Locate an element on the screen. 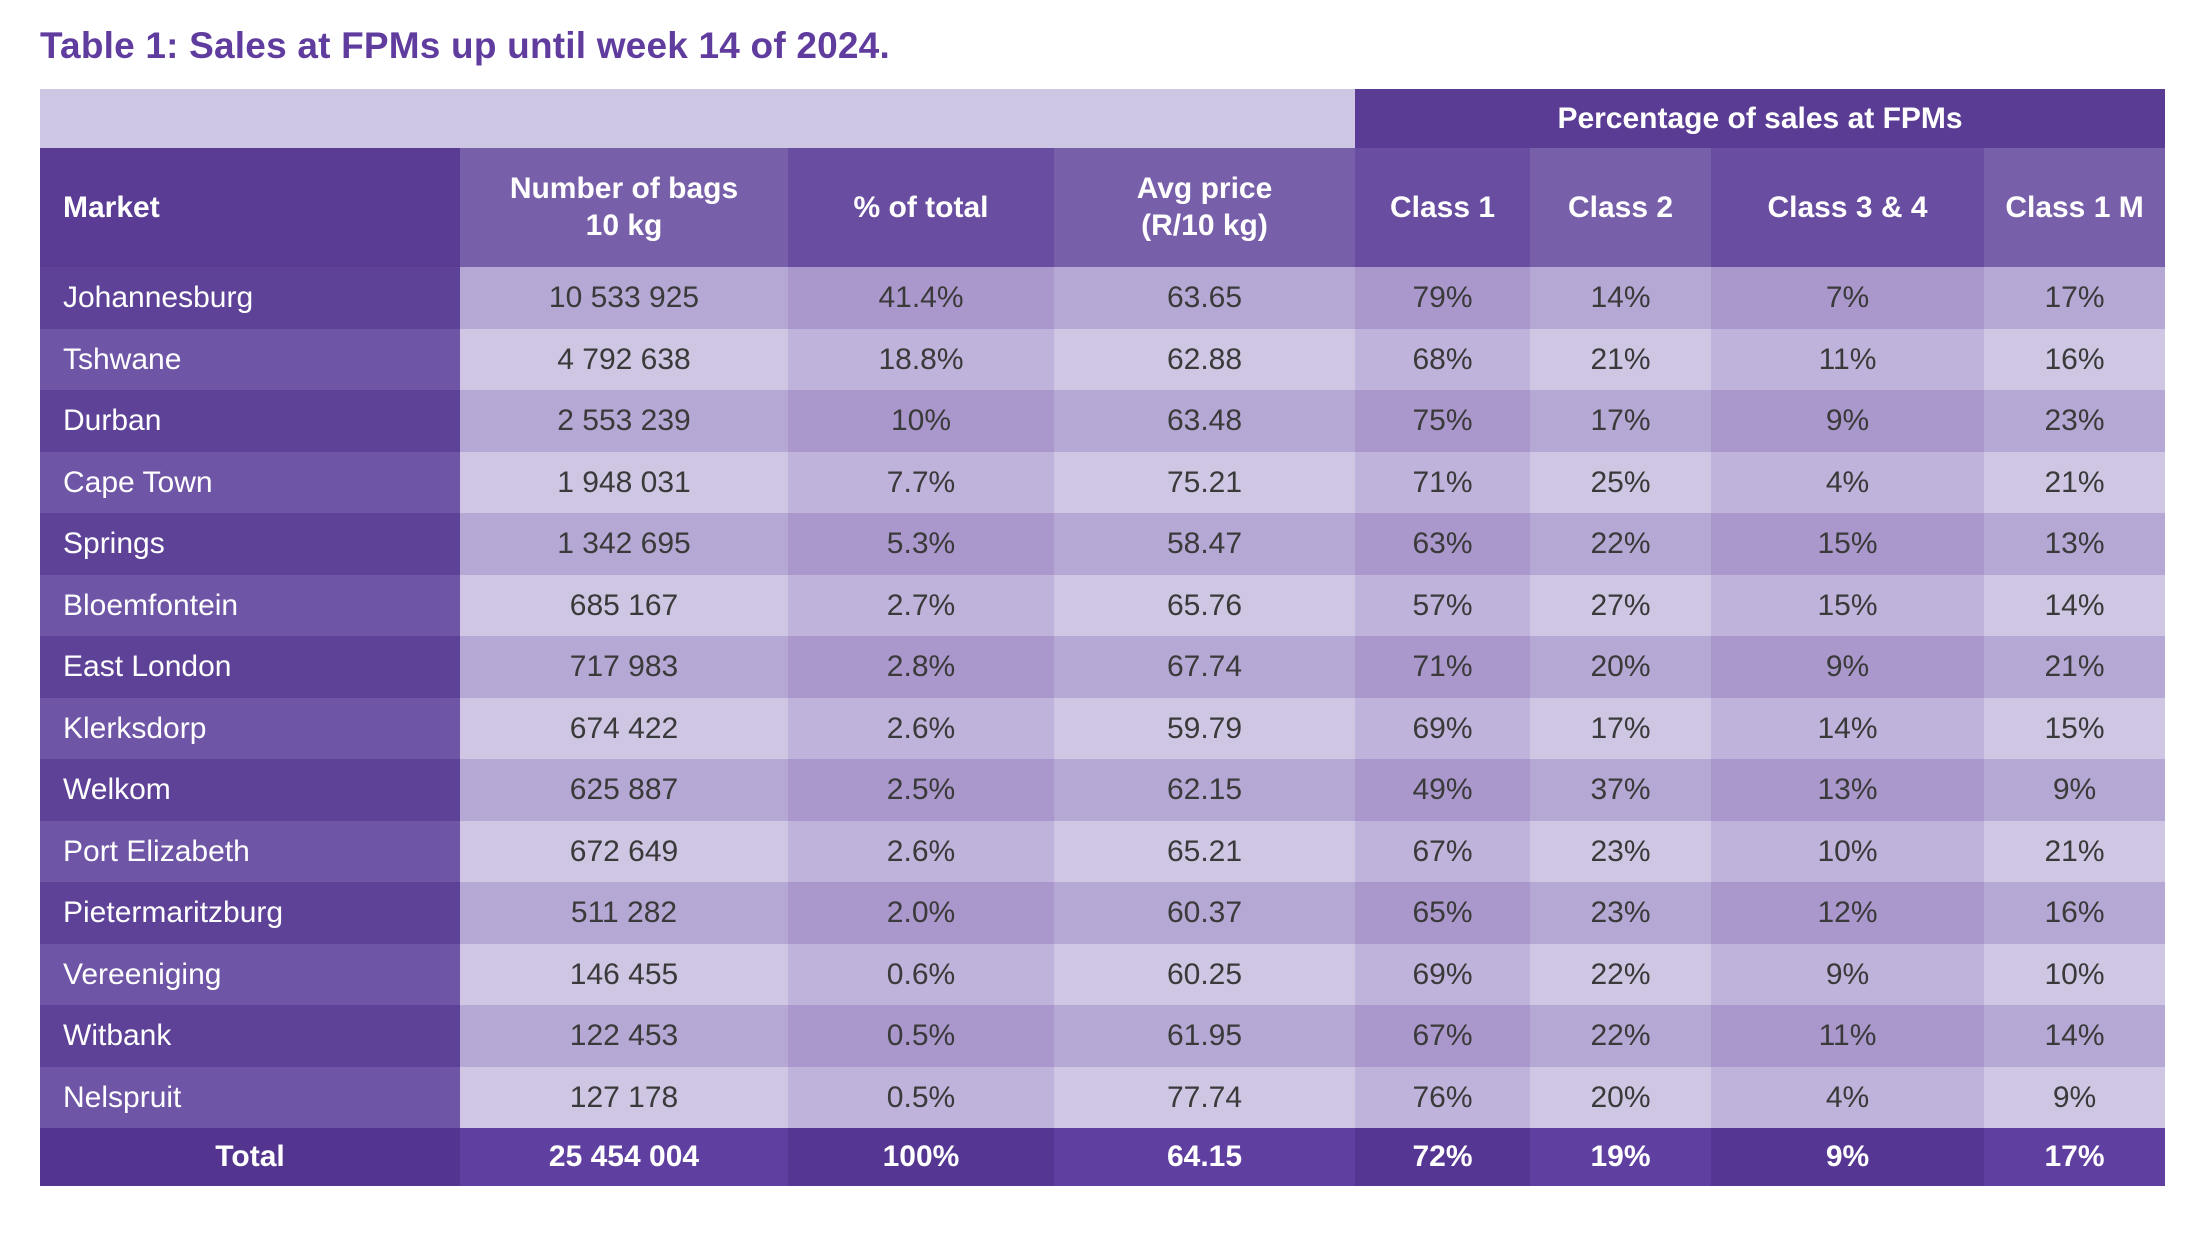 The image size is (2205, 1237). avg-price-cell: 63.65 is located at coordinates (1204, 298).